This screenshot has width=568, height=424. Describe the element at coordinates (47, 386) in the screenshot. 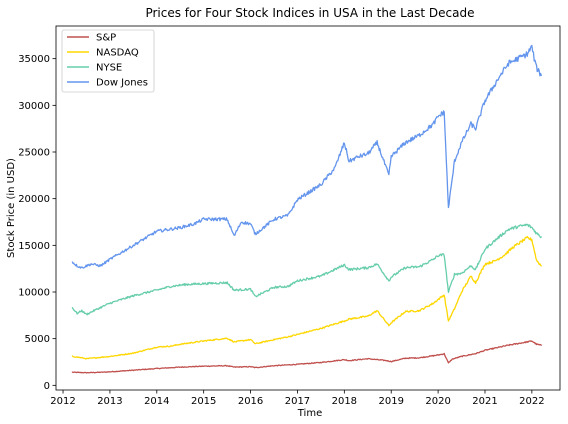

I see `y-tick-label: 0` at that location.